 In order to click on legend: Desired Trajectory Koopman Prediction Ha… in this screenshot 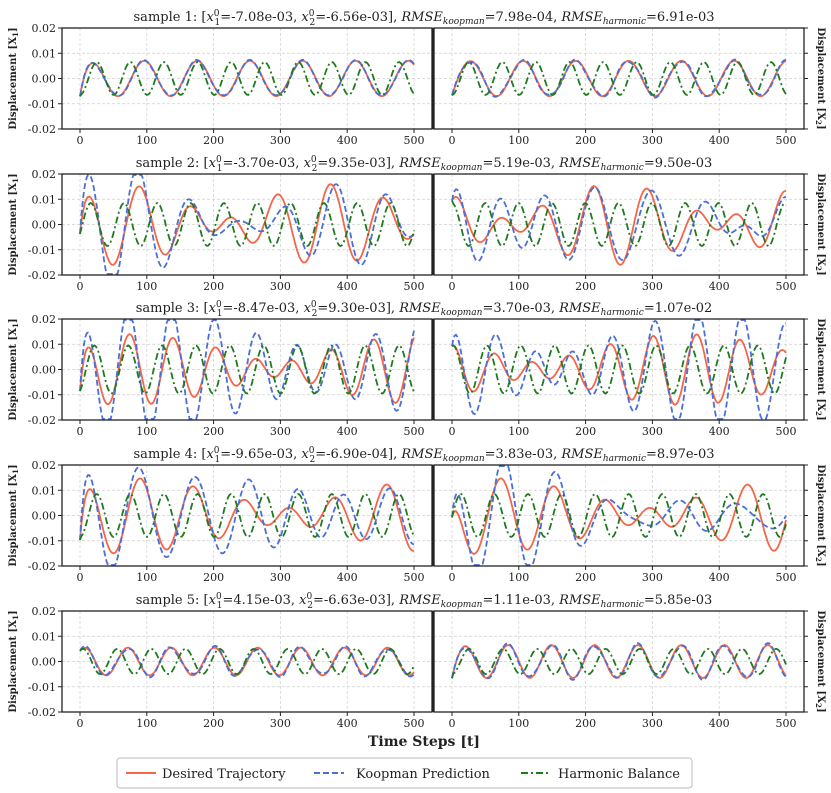, I will do `click(404, 773)`.